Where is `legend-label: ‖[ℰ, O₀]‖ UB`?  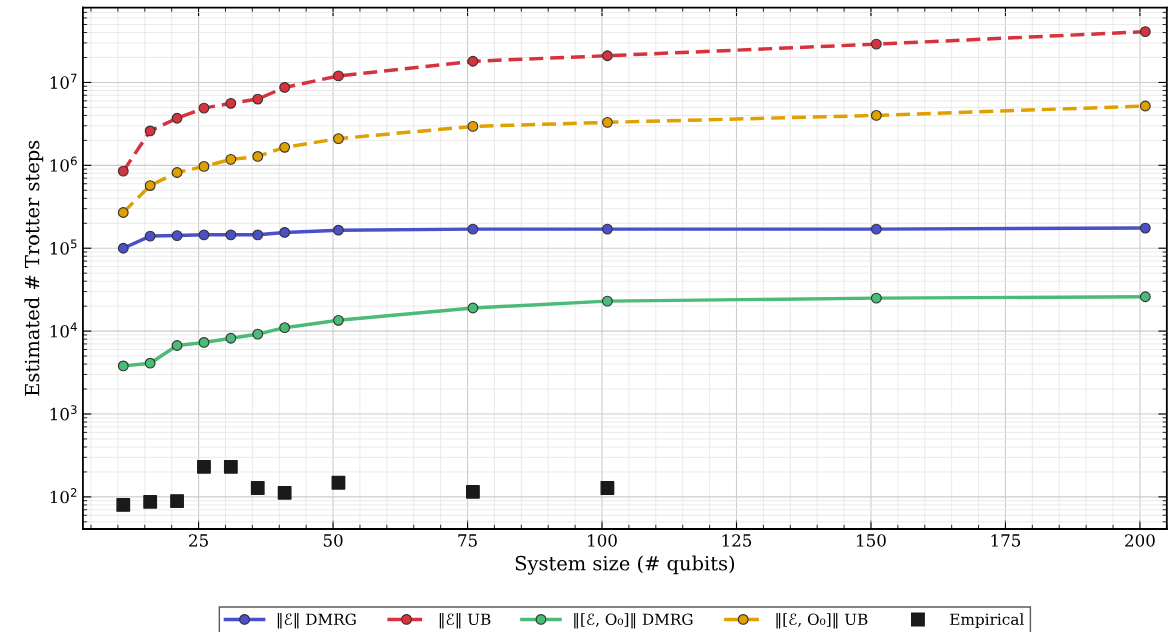 legend-label: ‖[ℰ, O₀]‖ UB is located at coordinates (822, 621).